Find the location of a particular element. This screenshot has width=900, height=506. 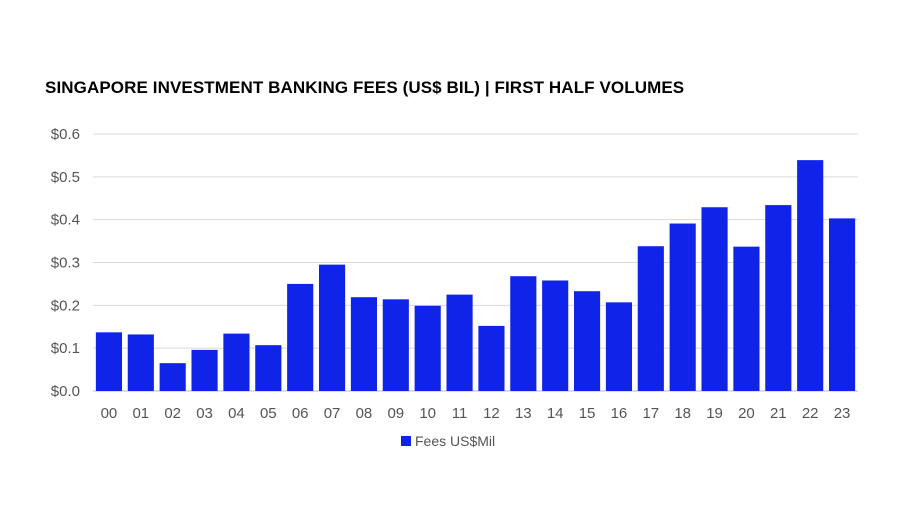

y-tick-label: $0.3 is located at coordinates (65, 263).